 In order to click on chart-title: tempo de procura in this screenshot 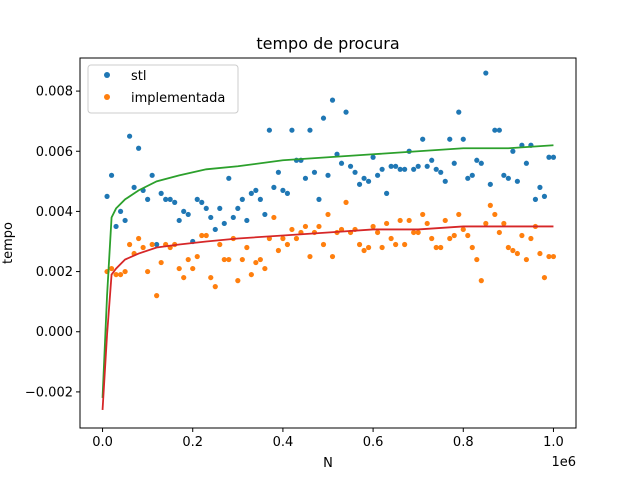, I will do `click(327, 43)`.